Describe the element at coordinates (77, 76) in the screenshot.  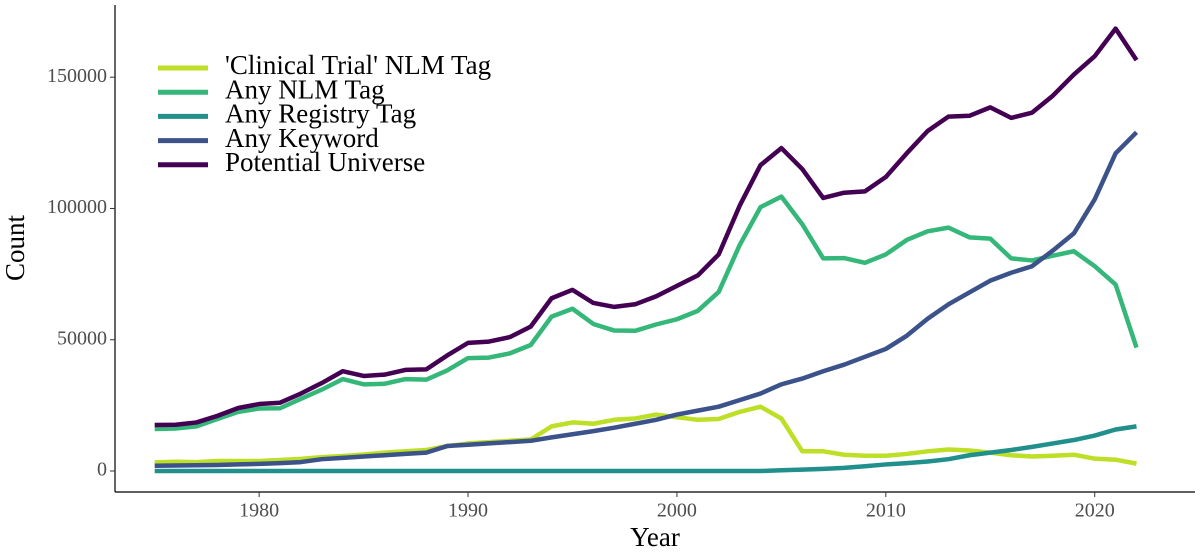
I see `y-tick-label: 150000` at that location.